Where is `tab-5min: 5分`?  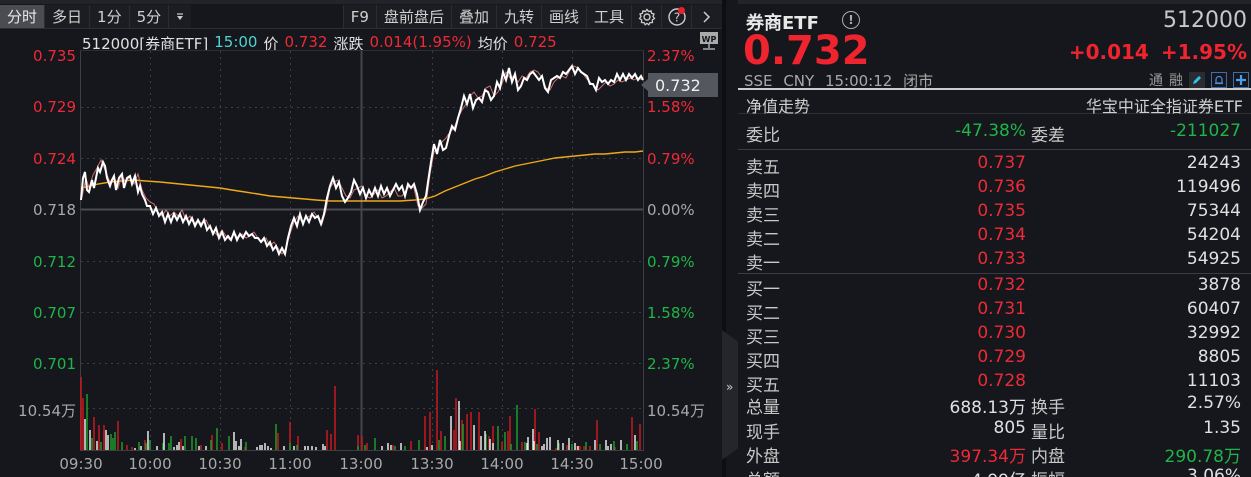 tab-5min: 5分 is located at coordinates (149, 16).